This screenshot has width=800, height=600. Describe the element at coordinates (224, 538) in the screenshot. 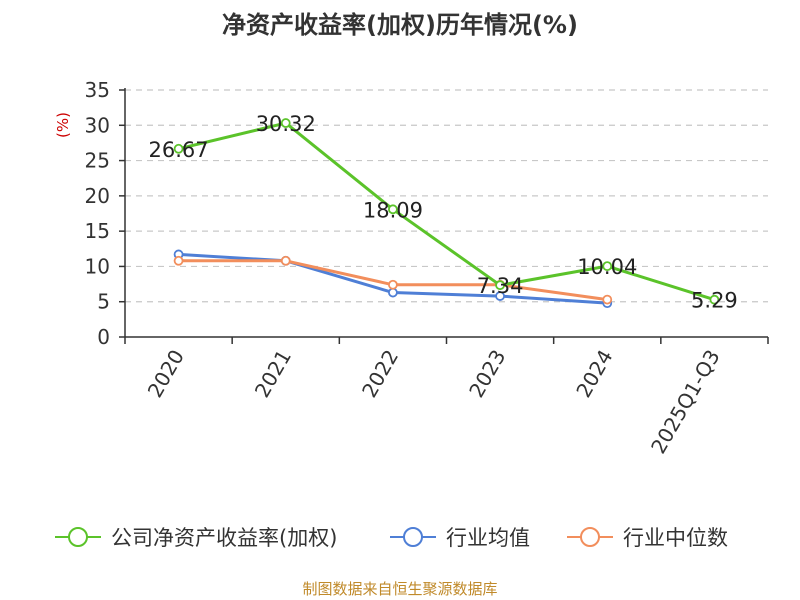

I see `legend-label: 公司净资产收益率(加权)` at that location.